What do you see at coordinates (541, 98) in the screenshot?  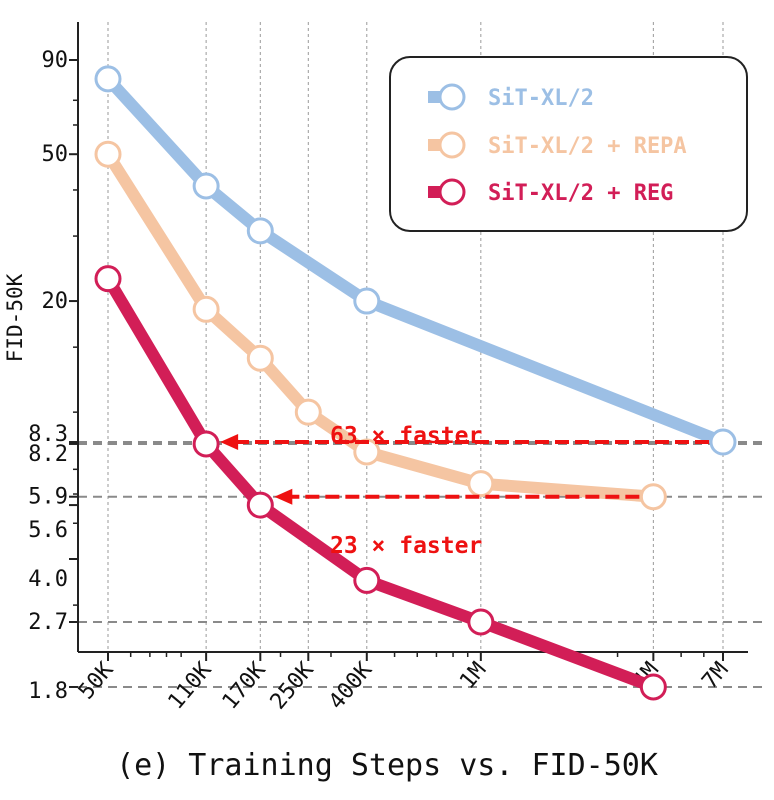 I see `legend-label-0: SiT-XL/2` at bounding box center [541, 98].